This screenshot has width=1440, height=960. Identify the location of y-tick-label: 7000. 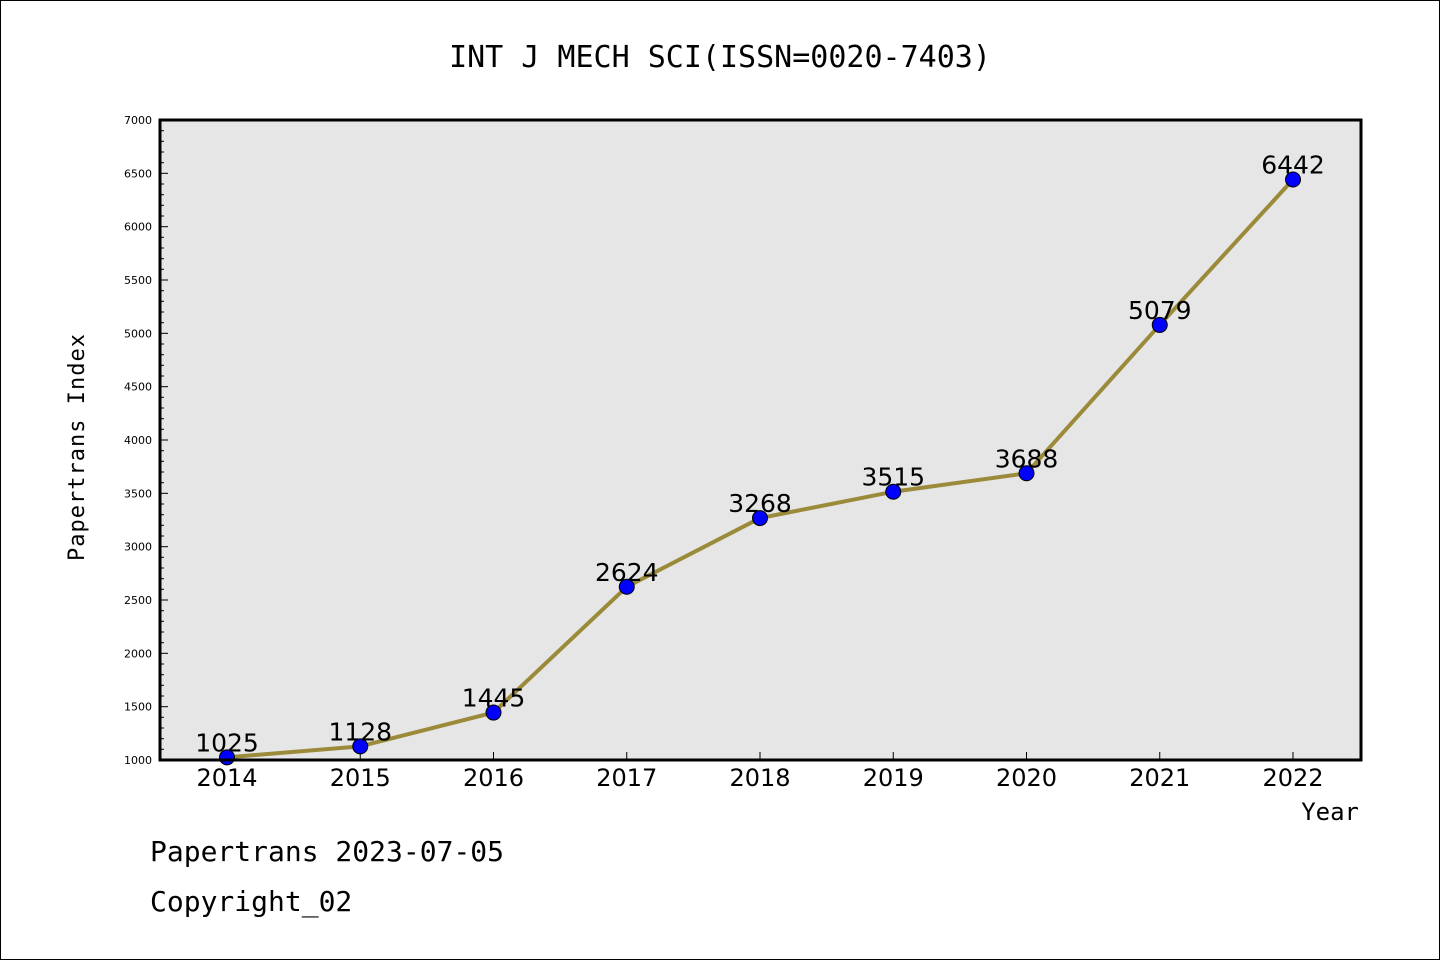
(138, 120).